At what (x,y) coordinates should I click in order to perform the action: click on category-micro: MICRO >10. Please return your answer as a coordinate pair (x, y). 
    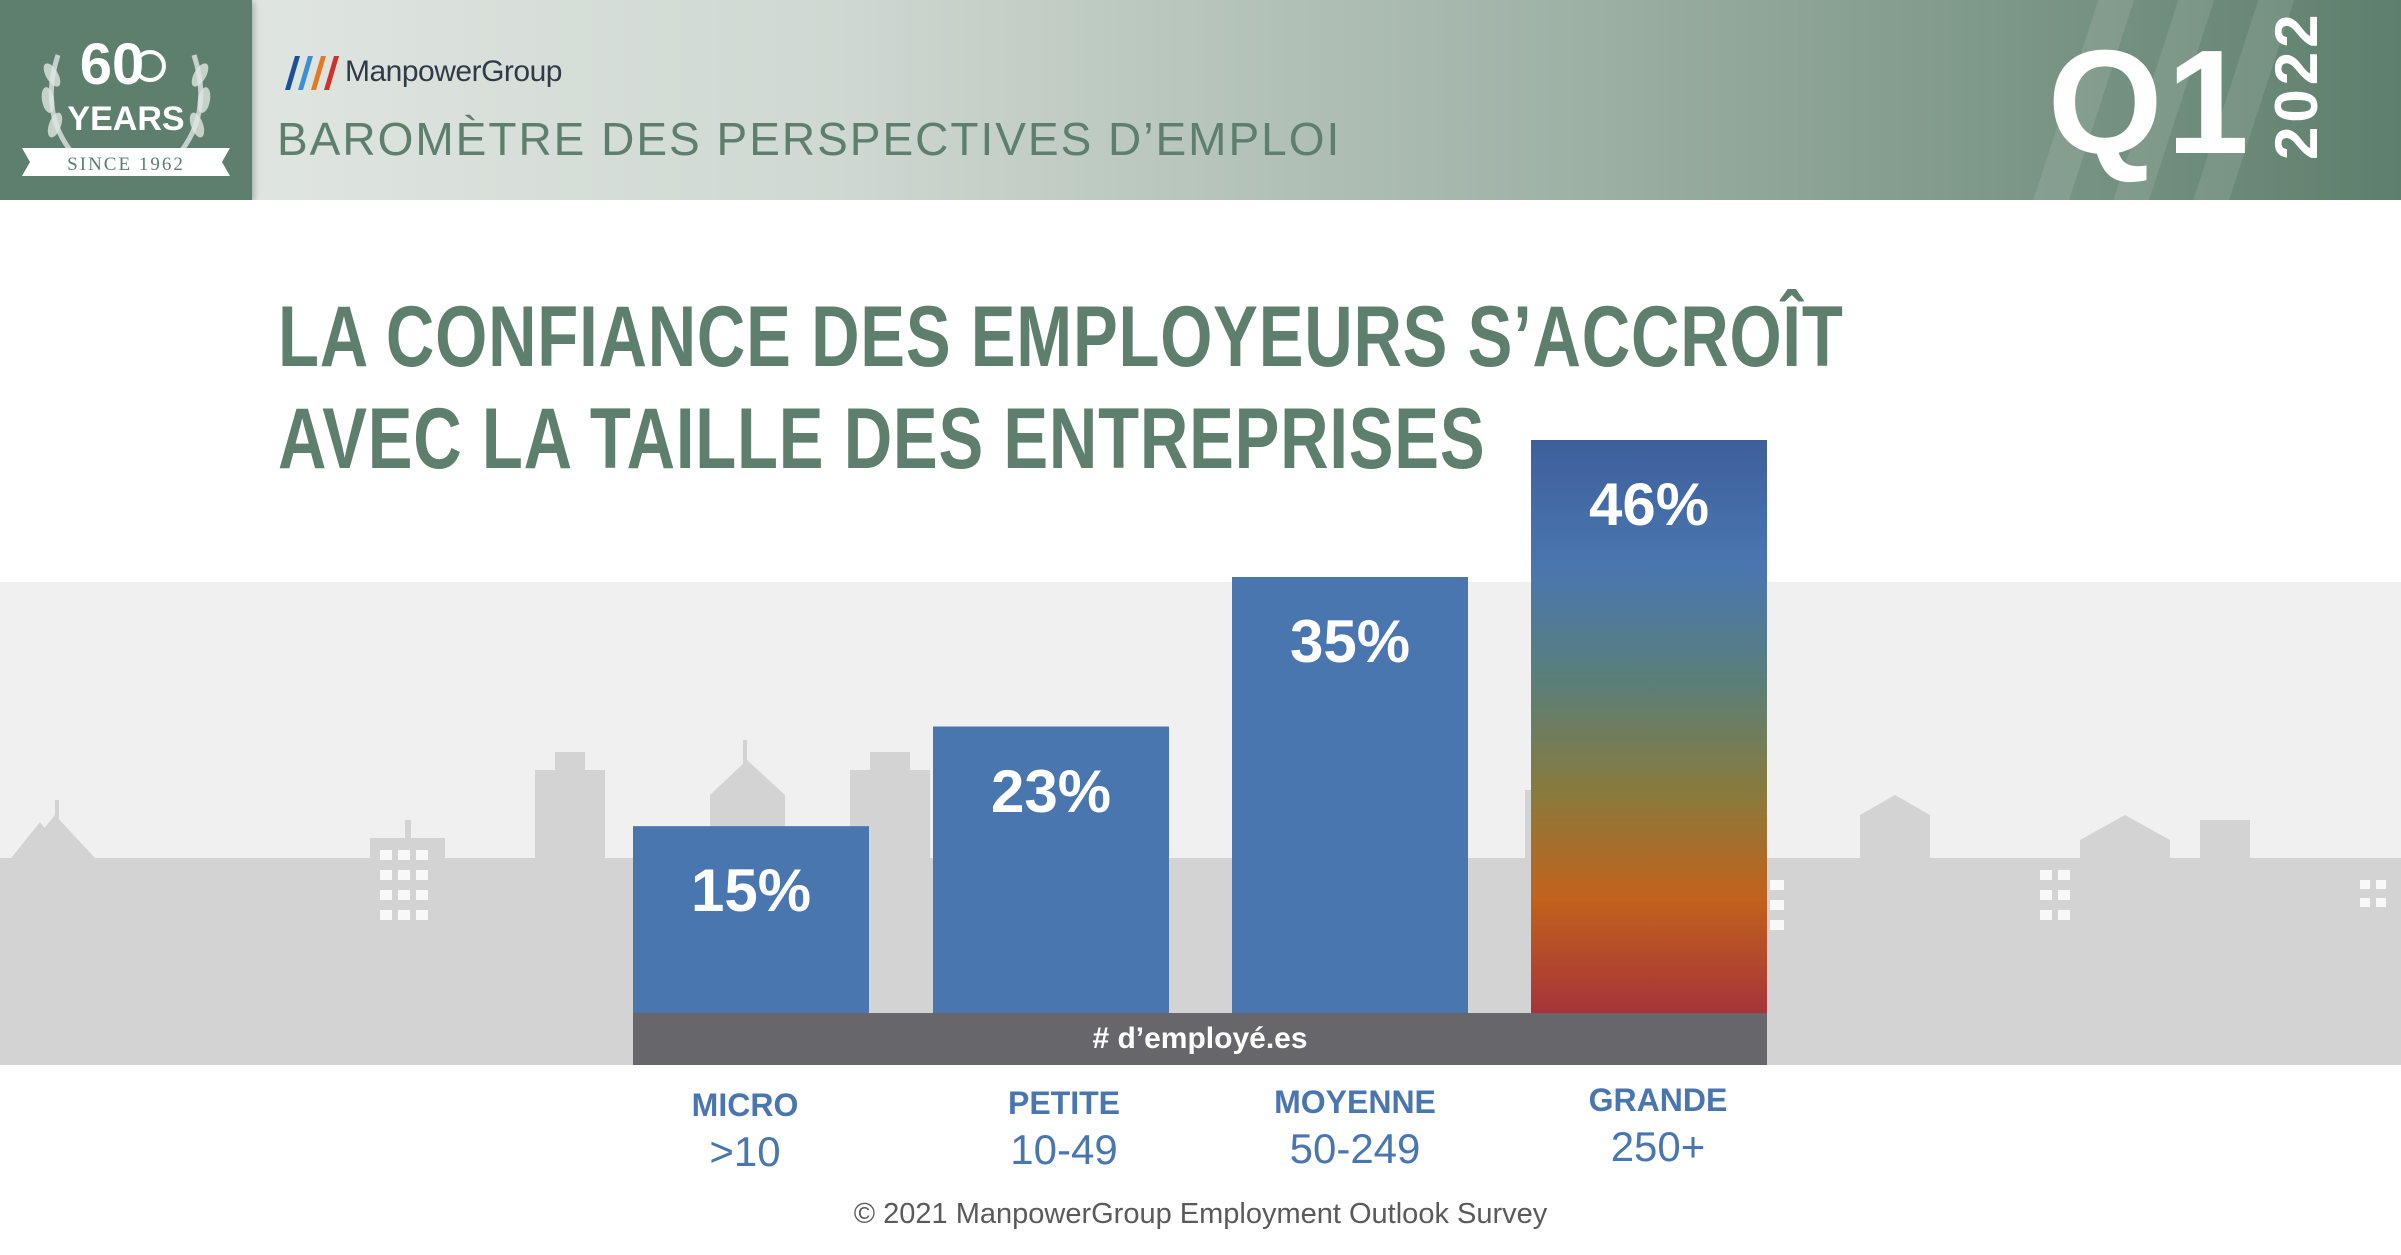
    Looking at the image, I should click on (745, 1131).